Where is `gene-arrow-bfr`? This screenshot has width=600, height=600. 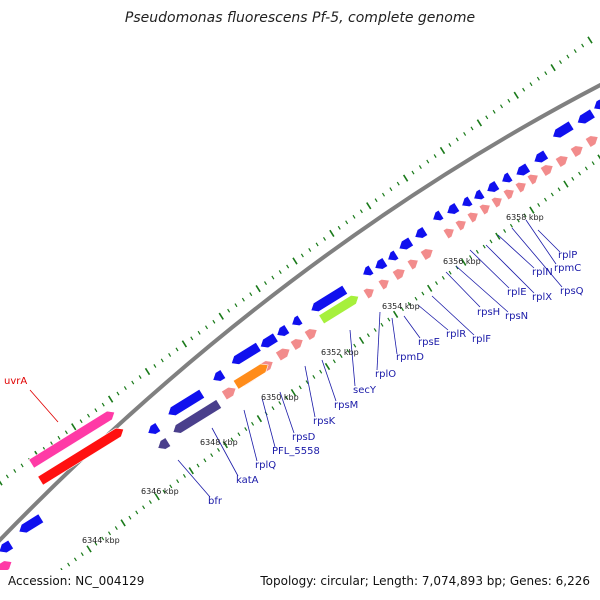
gene-arrow-bfr is located at coordinates (163, 445).